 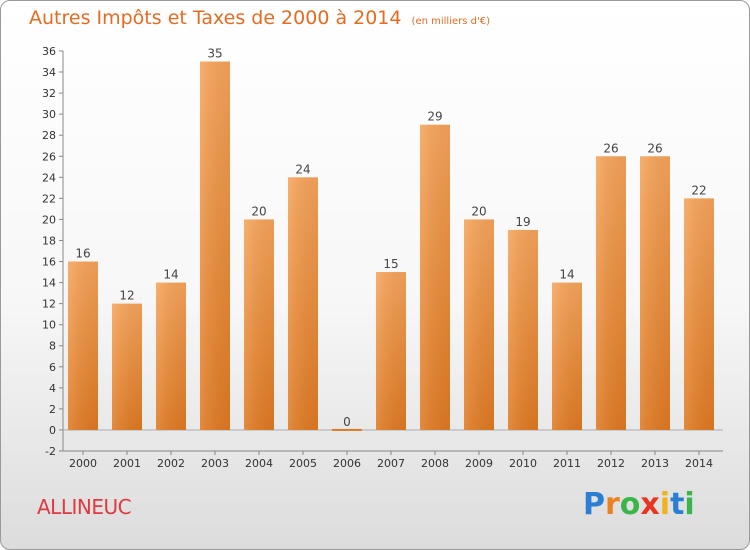 I want to click on x-tick-label: 2005, so click(x=303, y=463).